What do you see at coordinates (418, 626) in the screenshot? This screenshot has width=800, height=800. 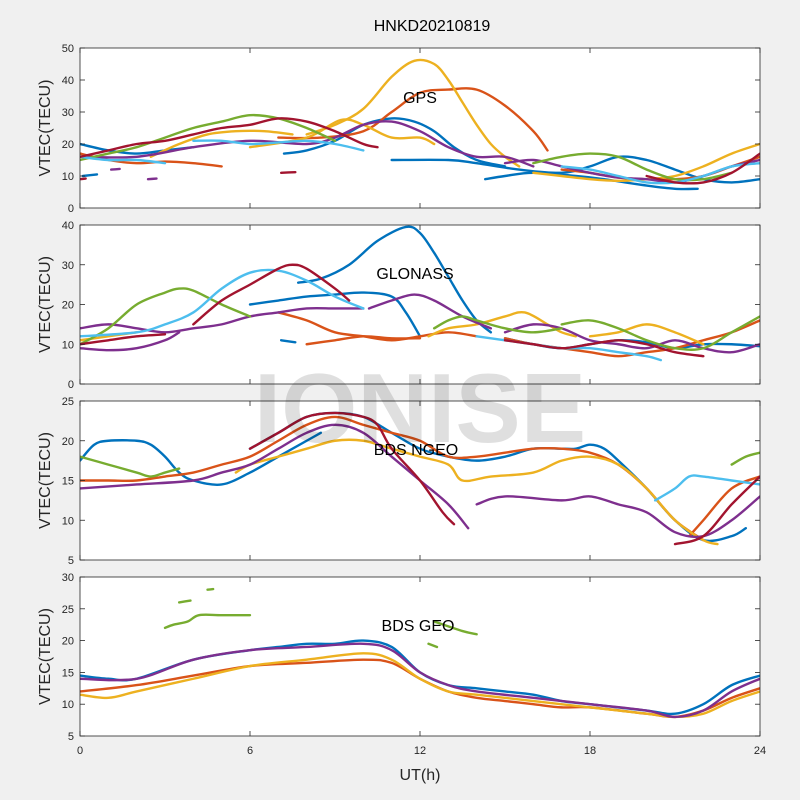 I see `panel-annotation: BDS GEO` at bounding box center [418, 626].